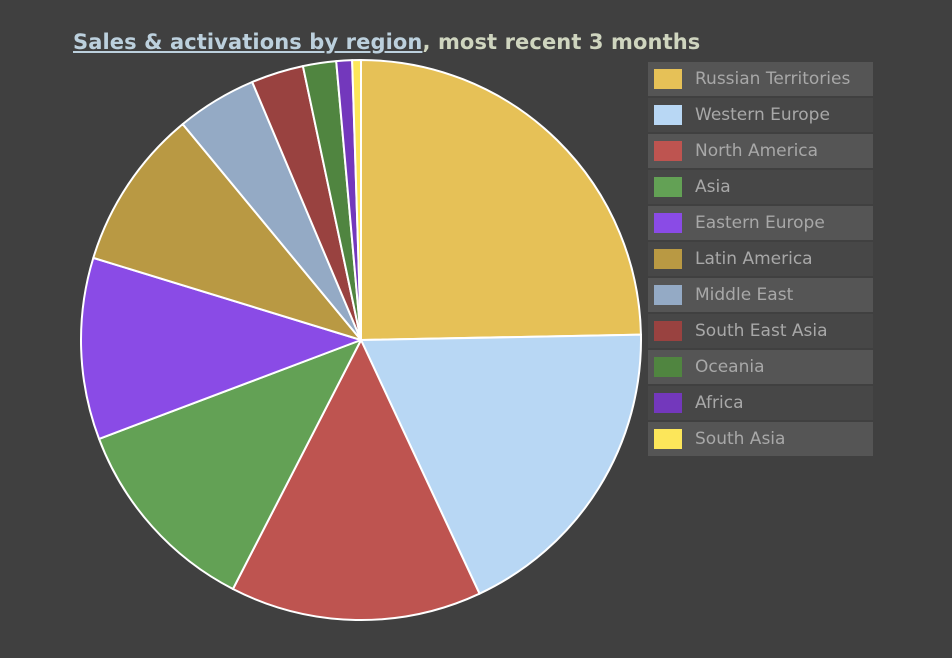 The height and width of the screenshot is (658, 952). What do you see at coordinates (356, 199) in the screenshot?
I see `pie-slice-south-asia` at bounding box center [356, 199].